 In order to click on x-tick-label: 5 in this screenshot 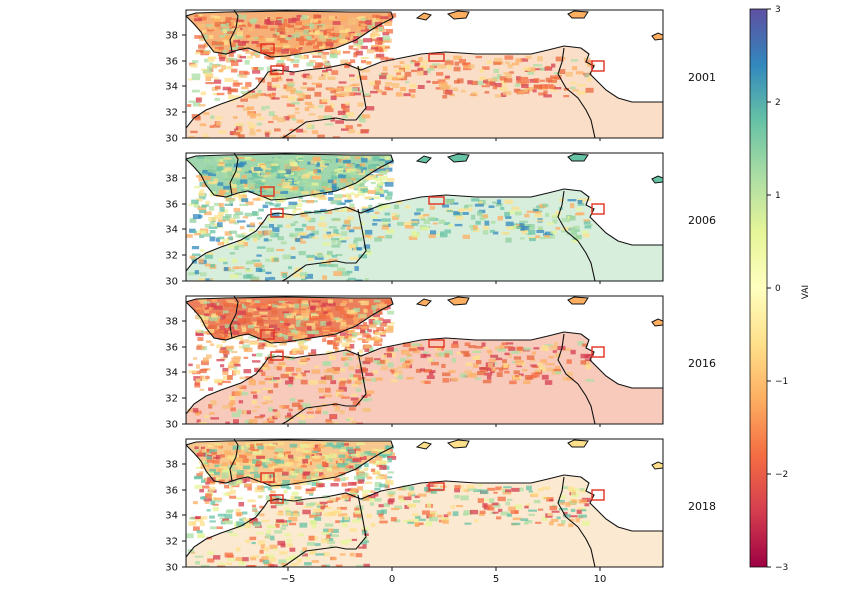, I will do `click(496, 579)`.